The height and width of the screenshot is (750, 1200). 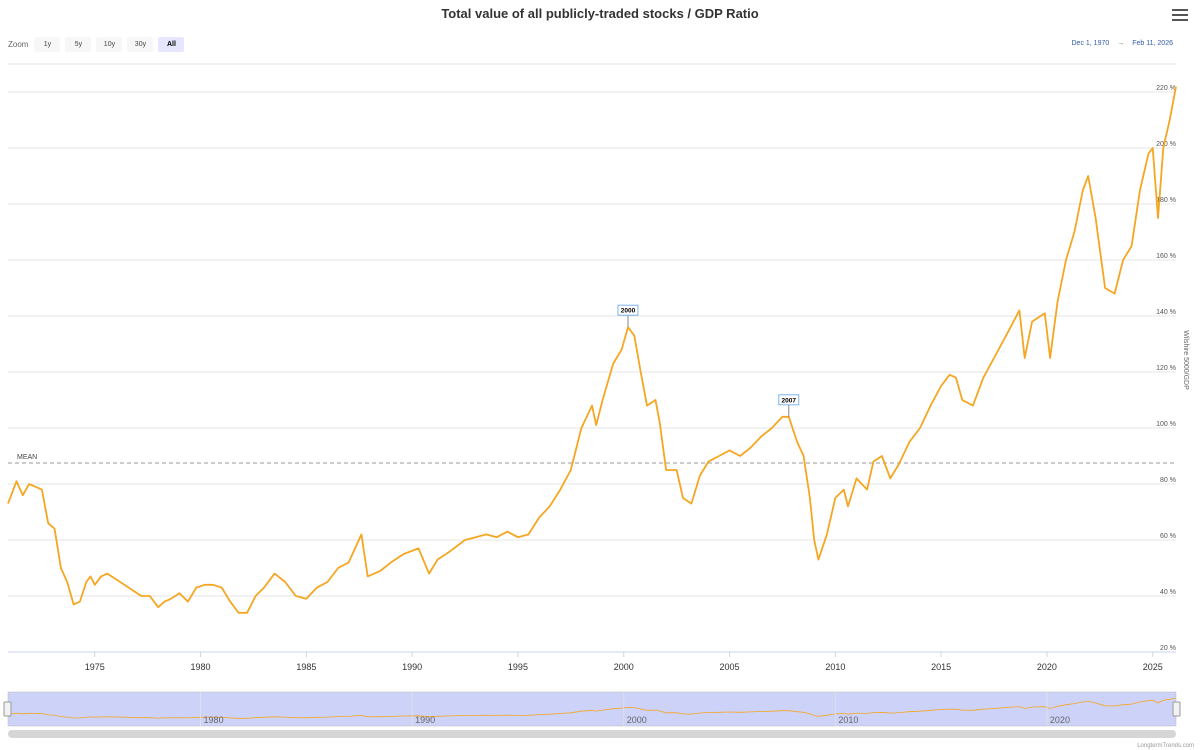 I want to click on navigator-right-handle, so click(x=1176, y=709).